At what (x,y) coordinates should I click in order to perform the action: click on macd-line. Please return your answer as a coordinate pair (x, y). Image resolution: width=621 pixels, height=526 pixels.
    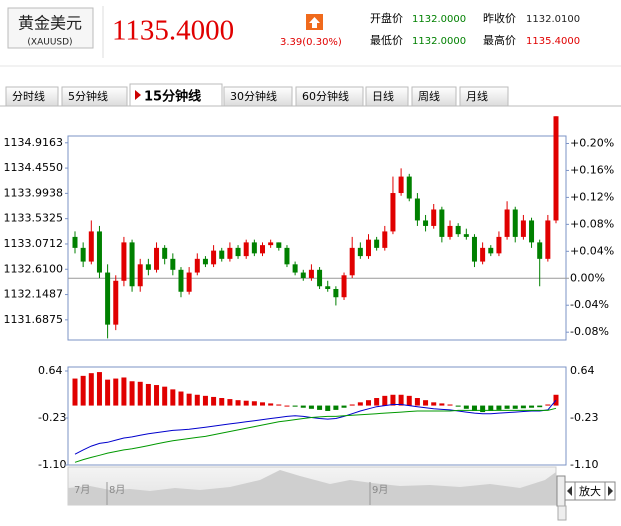
    Looking at the image, I should click on (315, 435).